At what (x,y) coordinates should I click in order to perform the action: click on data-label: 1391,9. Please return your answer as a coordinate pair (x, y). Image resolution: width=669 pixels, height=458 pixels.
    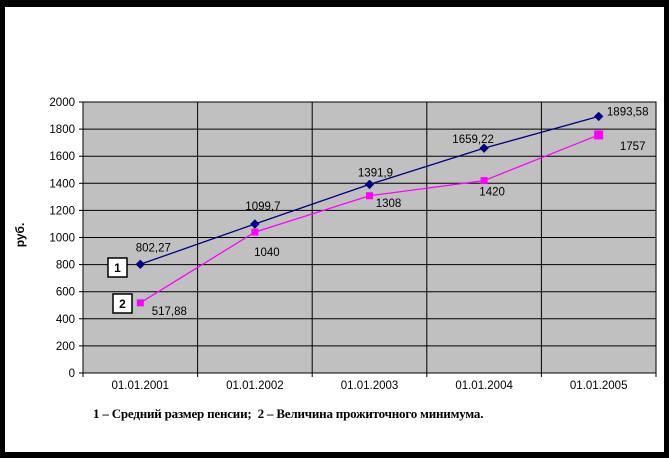
    Looking at the image, I should click on (375, 173).